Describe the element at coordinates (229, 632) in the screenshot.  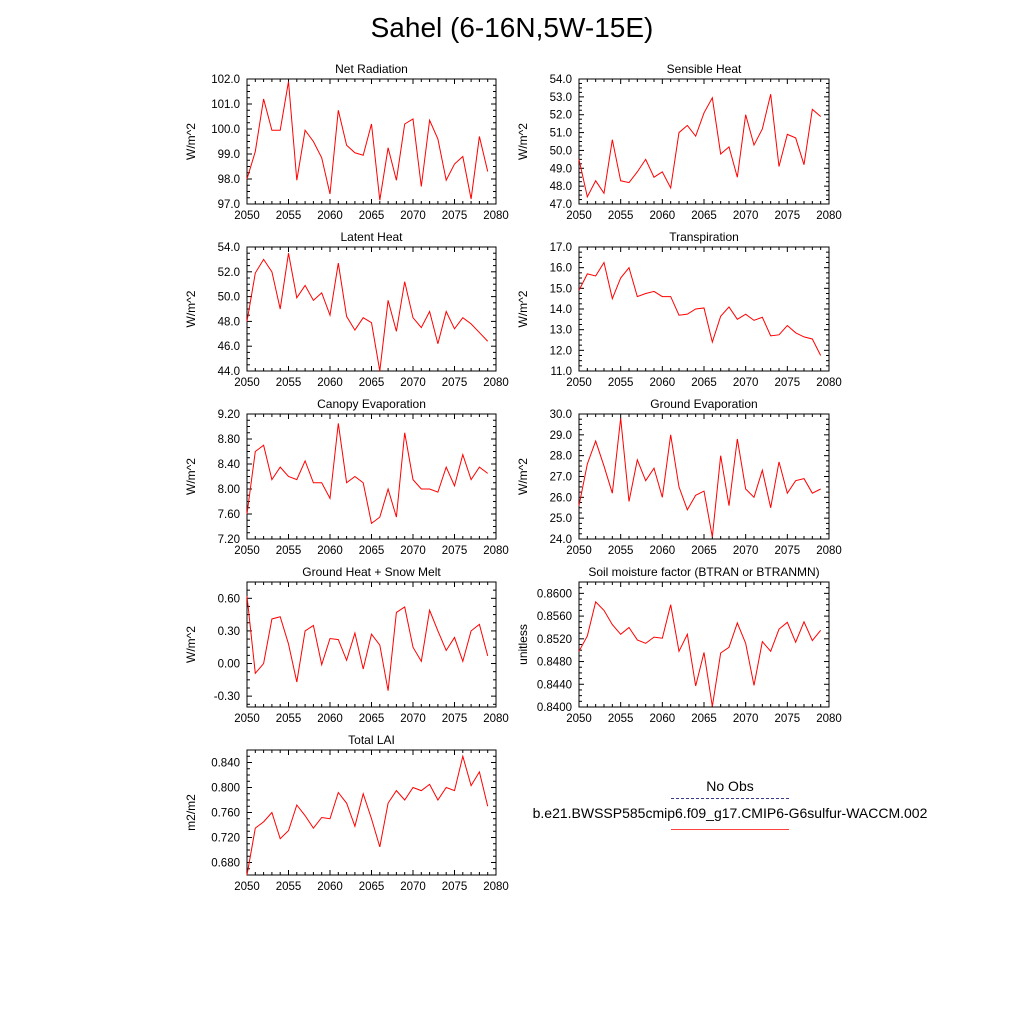
I see `y-tick-label: 0.30` at that location.